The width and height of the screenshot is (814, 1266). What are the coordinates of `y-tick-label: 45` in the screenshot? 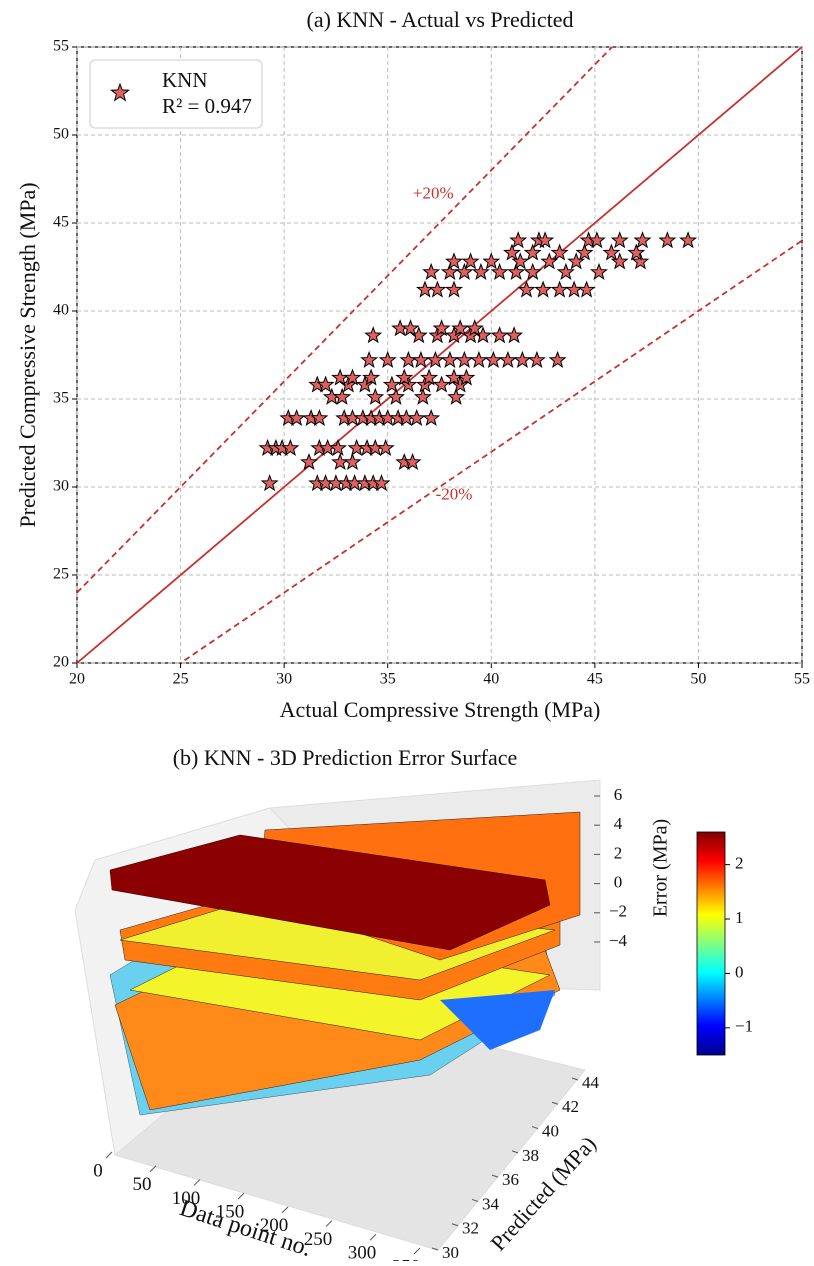 It's located at (61, 222).